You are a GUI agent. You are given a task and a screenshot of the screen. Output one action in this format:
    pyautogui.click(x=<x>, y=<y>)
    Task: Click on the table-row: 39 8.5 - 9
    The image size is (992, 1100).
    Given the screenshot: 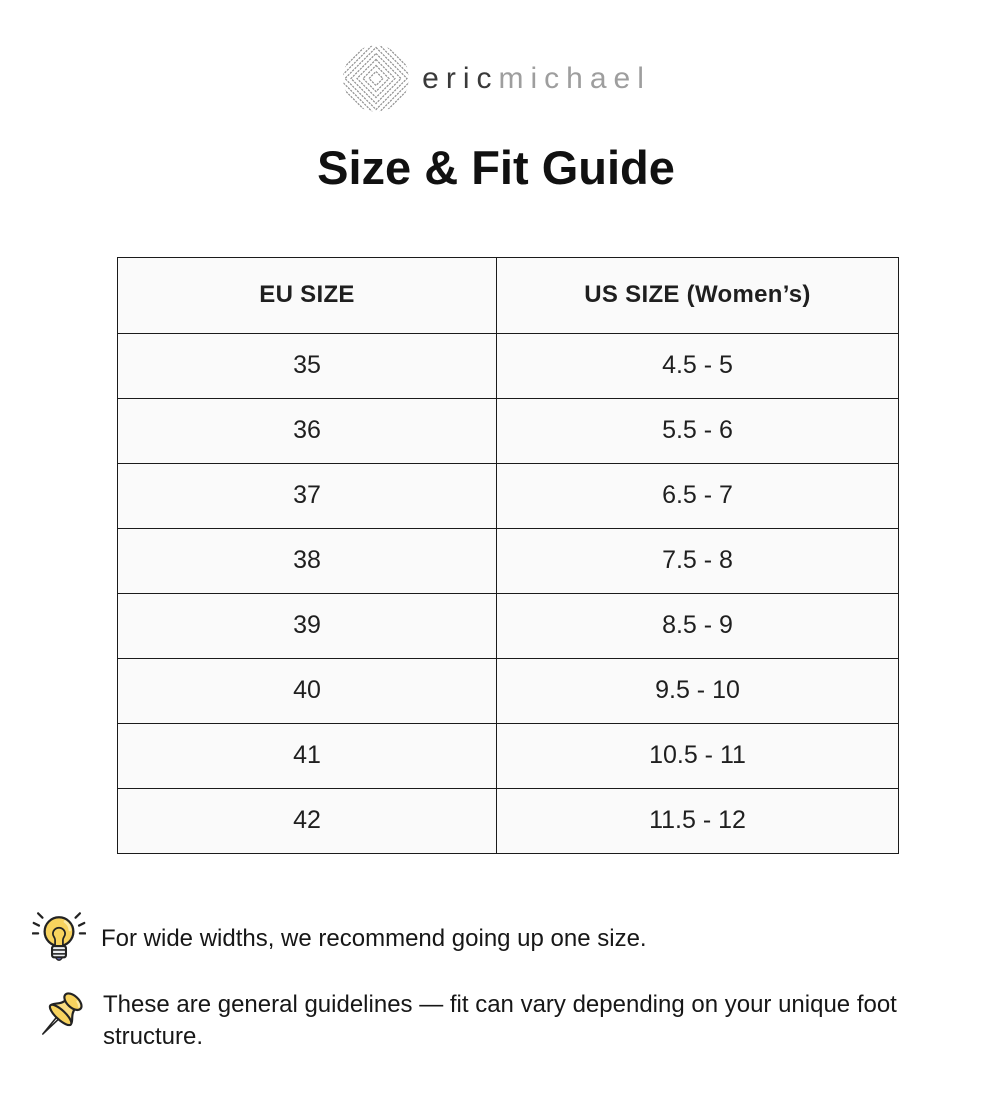 What is the action you would take?
    pyautogui.click(x=508, y=625)
    